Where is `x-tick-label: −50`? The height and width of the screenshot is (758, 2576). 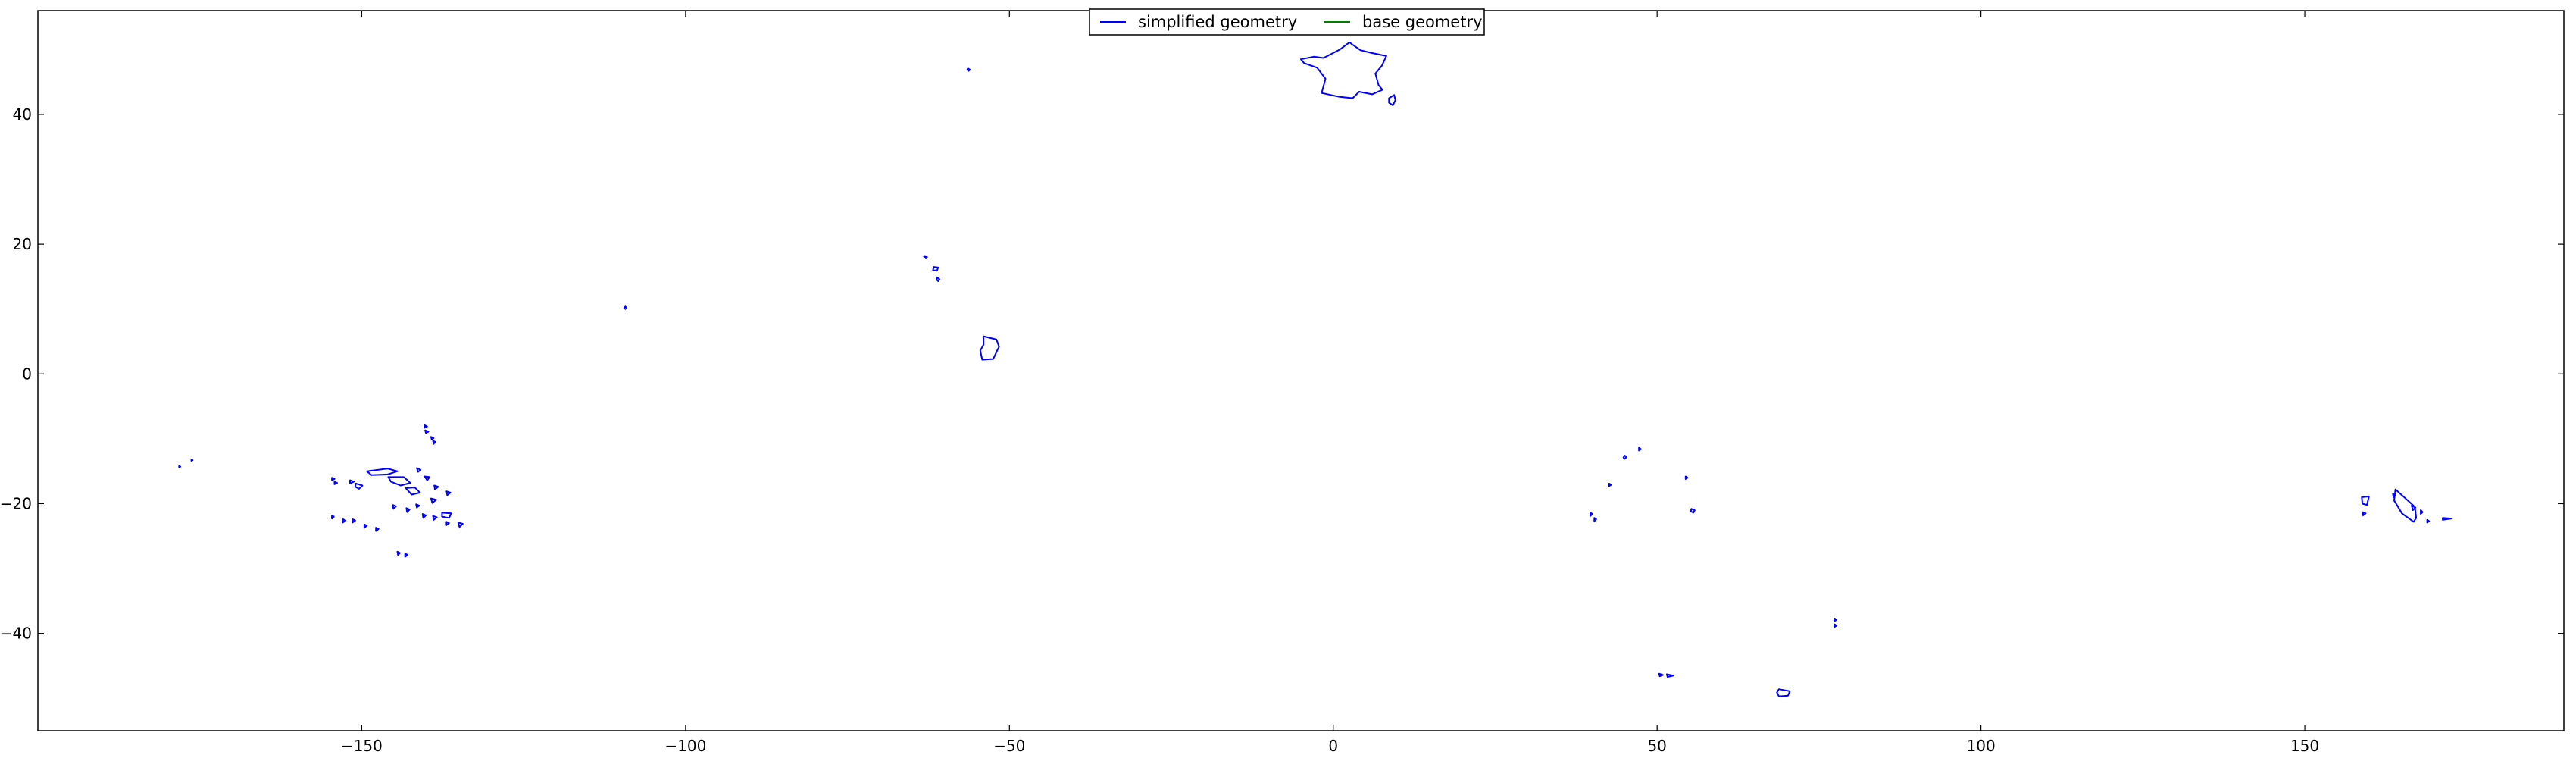
x-tick-label: −50 is located at coordinates (1009, 746).